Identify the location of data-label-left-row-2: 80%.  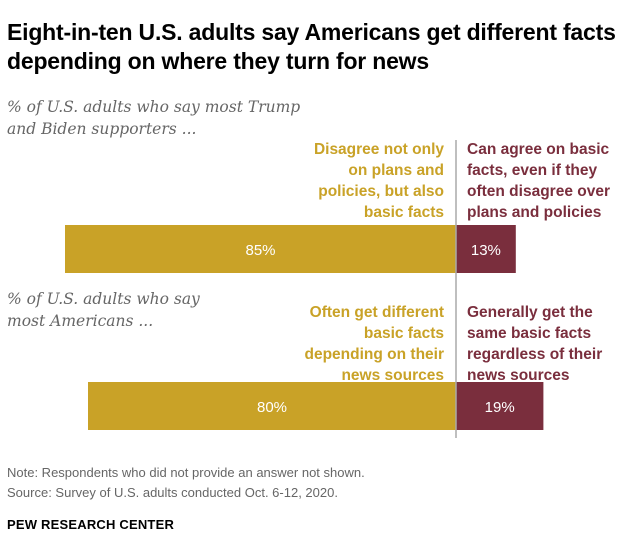
(272, 407).